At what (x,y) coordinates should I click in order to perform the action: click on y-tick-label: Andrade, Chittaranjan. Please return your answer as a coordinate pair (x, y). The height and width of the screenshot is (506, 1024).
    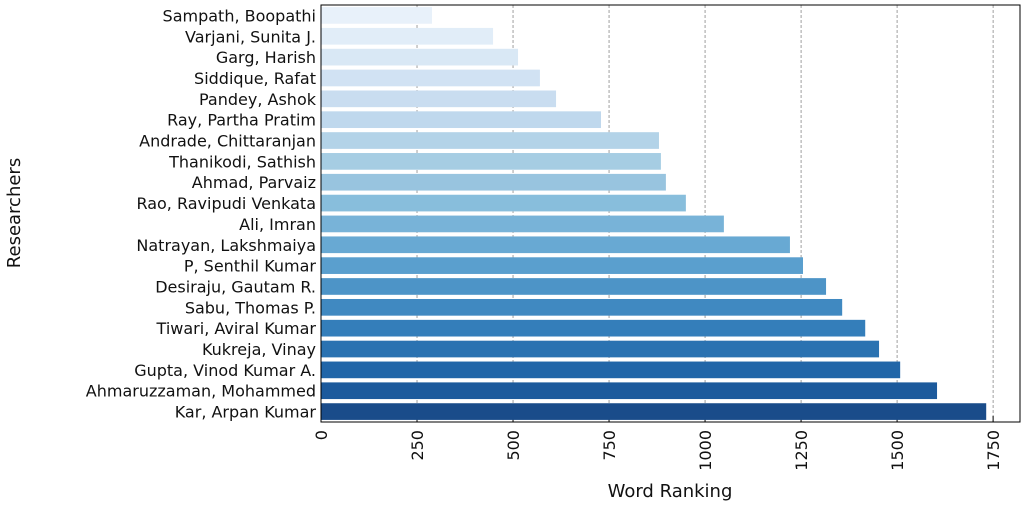
    Looking at the image, I should click on (227, 141).